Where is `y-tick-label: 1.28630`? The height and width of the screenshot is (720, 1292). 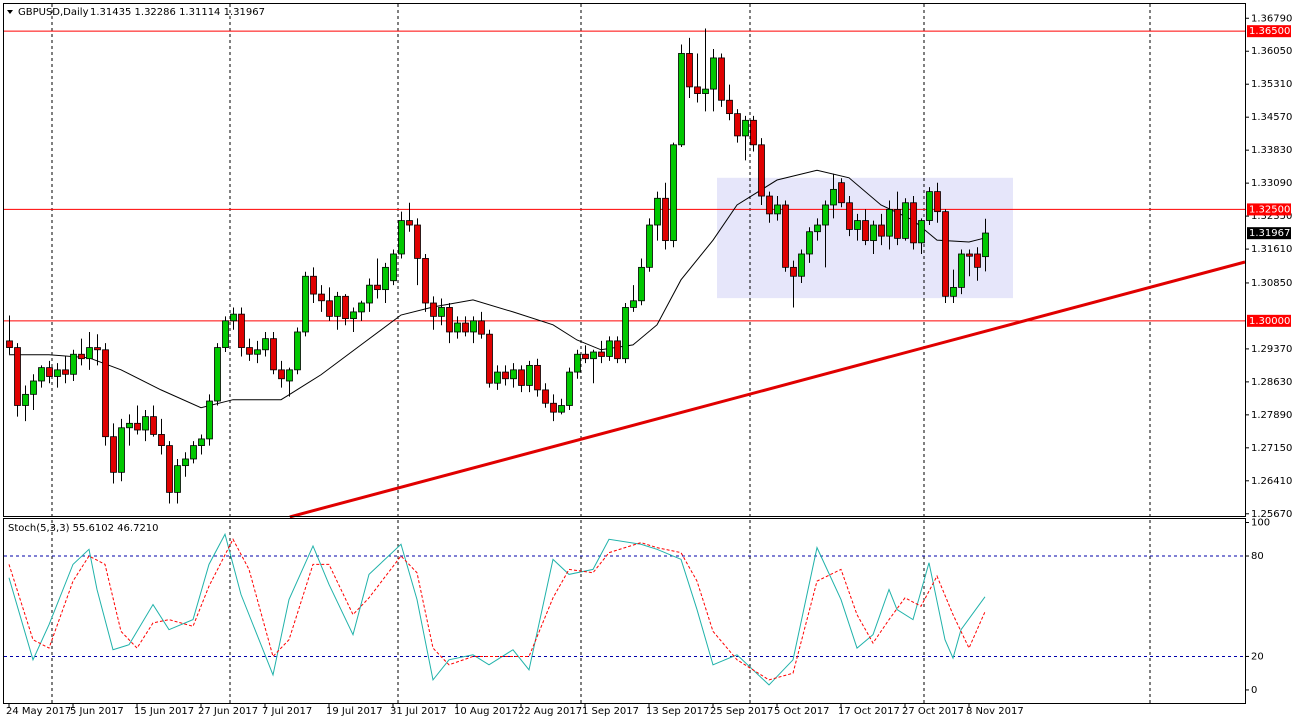 y-tick-label: 1.28630 is located at coordinates (1271, 382).